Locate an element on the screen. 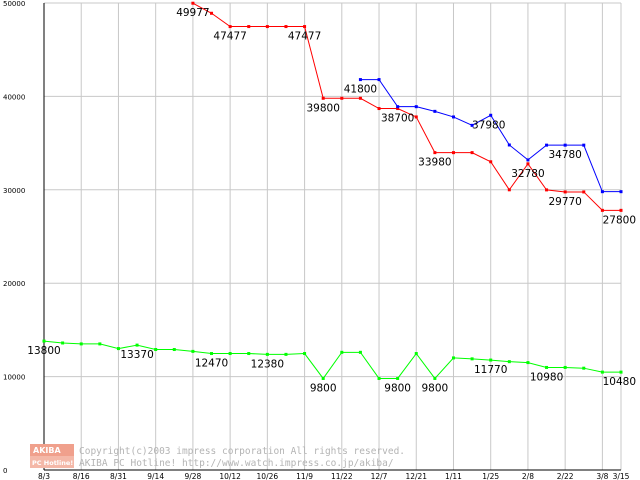 This screenshot has height=480, width=640. data-label: 39800 is located at coordinates (322, 108).